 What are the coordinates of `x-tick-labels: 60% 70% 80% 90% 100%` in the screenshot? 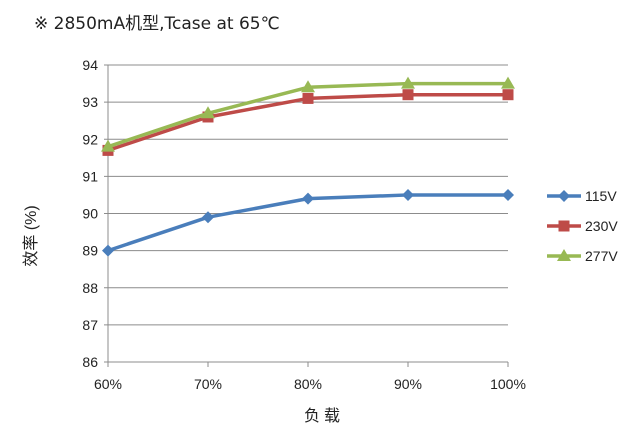 It's located at (310, 384).